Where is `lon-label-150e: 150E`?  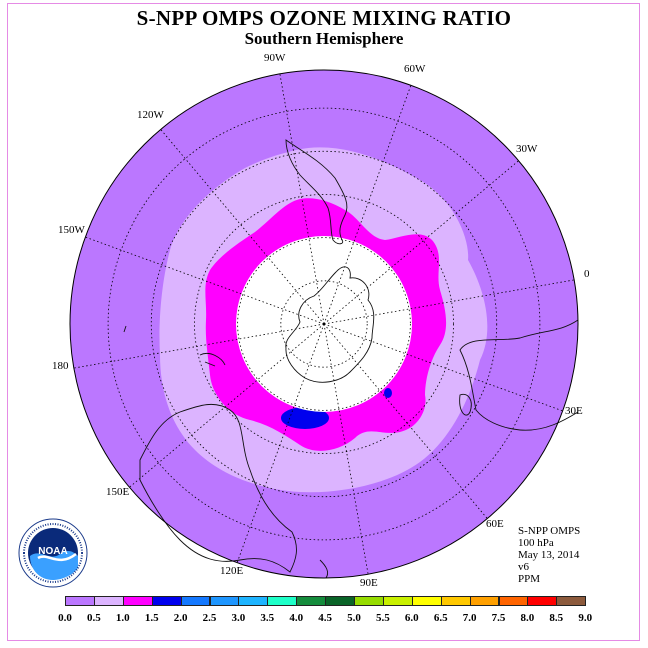
lon-label-150e: 150E is located at coordinates (118, 492).